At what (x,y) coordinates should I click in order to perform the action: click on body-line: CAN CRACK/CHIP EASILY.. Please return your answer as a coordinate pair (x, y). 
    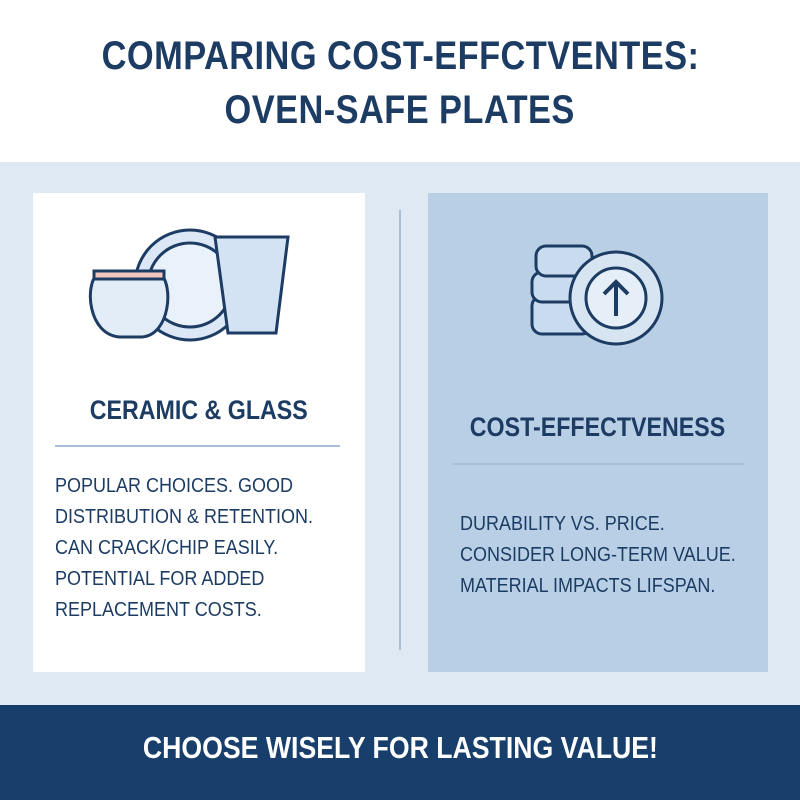
    Looking at the image, I should click on (167, 548).